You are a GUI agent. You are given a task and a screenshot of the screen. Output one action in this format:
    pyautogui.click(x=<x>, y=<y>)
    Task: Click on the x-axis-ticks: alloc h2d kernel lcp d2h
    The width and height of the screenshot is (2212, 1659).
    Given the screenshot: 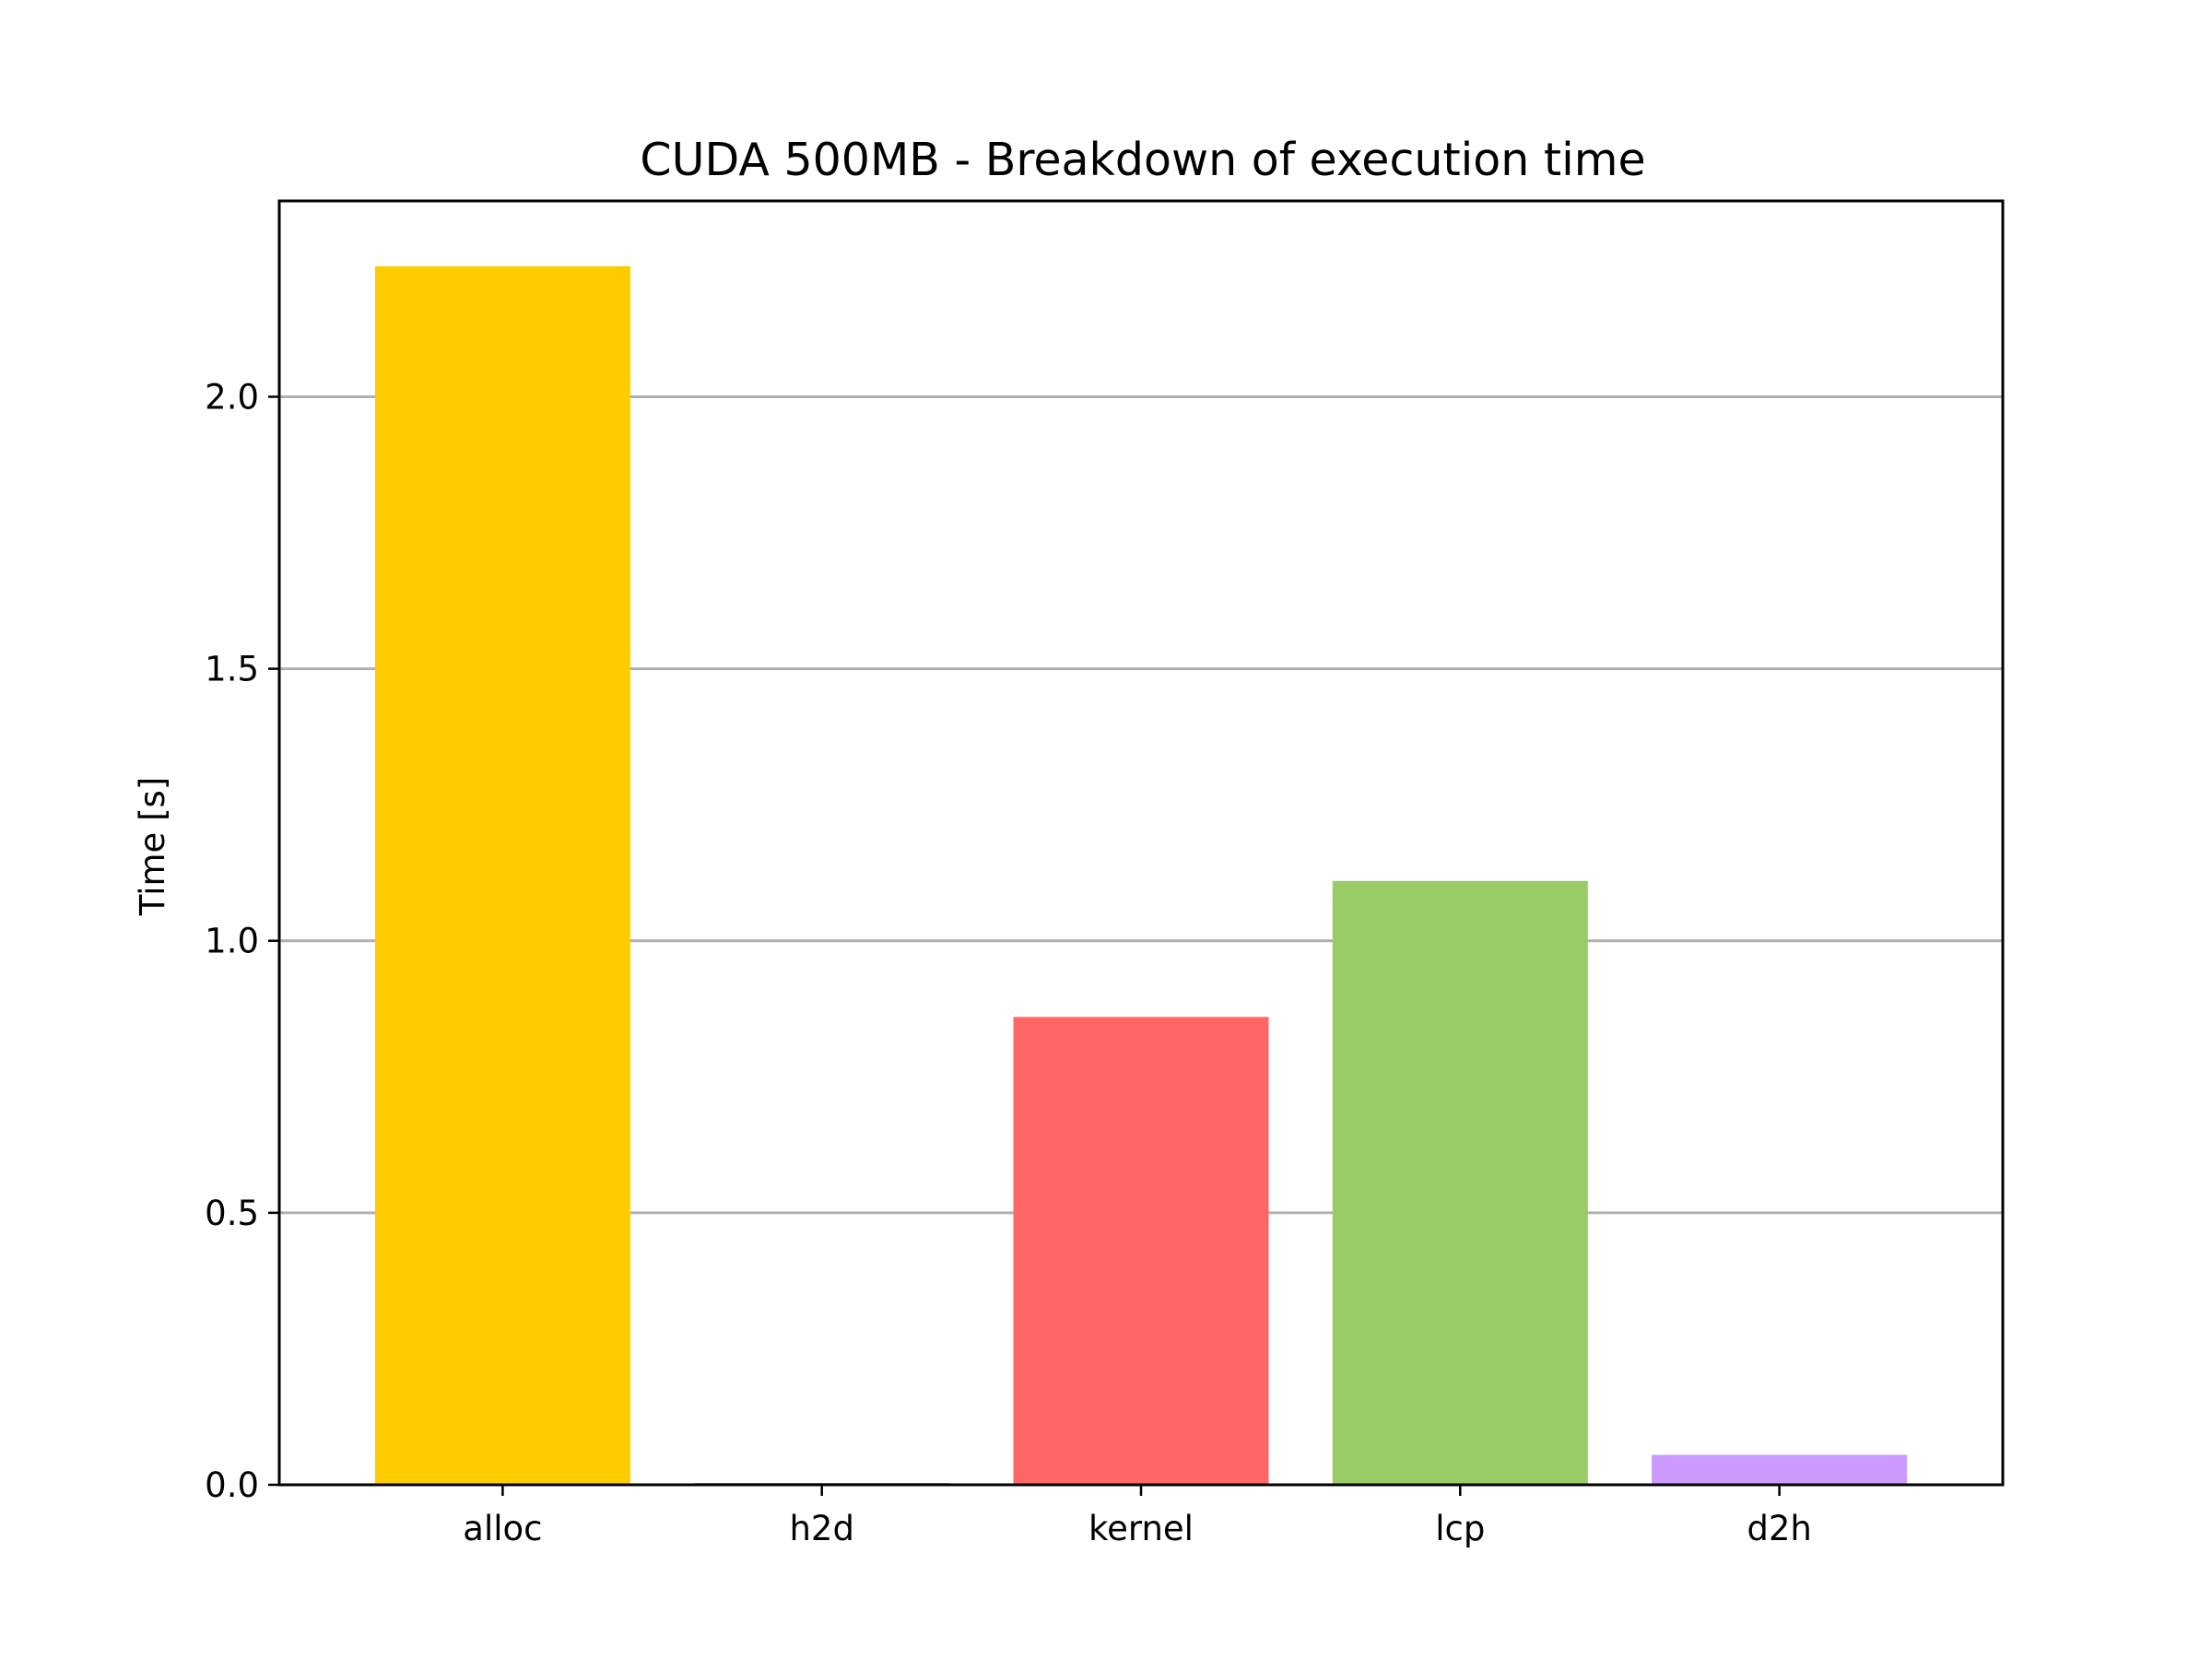 What is the action you would take?
    pyautogui.click(x=1137, y=1516)
    